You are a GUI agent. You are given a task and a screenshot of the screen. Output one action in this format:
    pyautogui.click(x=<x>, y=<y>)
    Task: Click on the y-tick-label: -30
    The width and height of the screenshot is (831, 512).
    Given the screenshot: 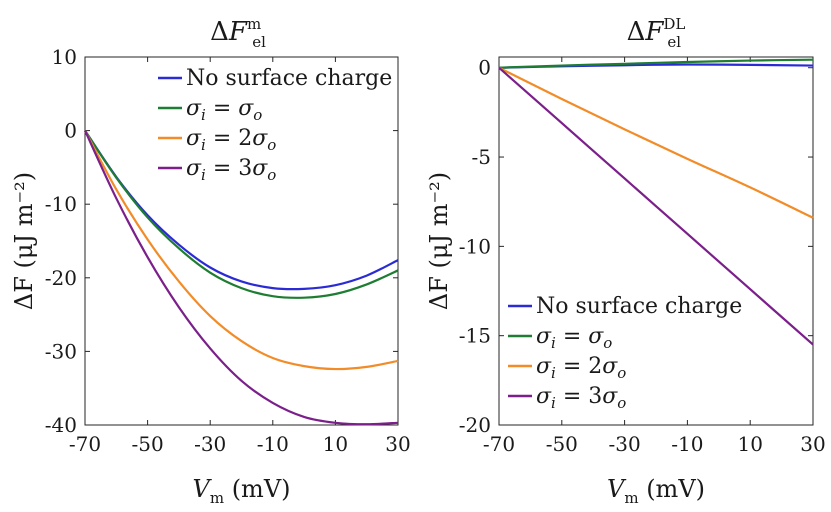 What is the action you would take?
    pyautogui.click(x=61, y=351)
    